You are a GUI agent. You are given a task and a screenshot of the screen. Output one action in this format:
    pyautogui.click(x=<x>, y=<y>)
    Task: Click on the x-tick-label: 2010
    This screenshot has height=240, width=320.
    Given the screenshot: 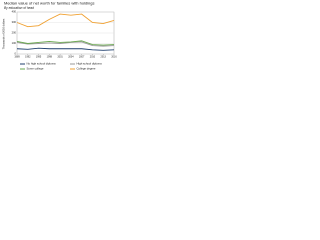 What is the action you would take?
    pyautogui.click(x=93, y=56)
    